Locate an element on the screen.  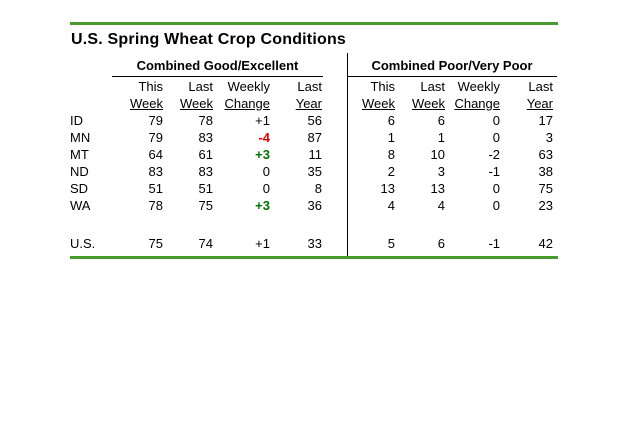
ge-header-week2: Week is located at coordinates (196, 103).